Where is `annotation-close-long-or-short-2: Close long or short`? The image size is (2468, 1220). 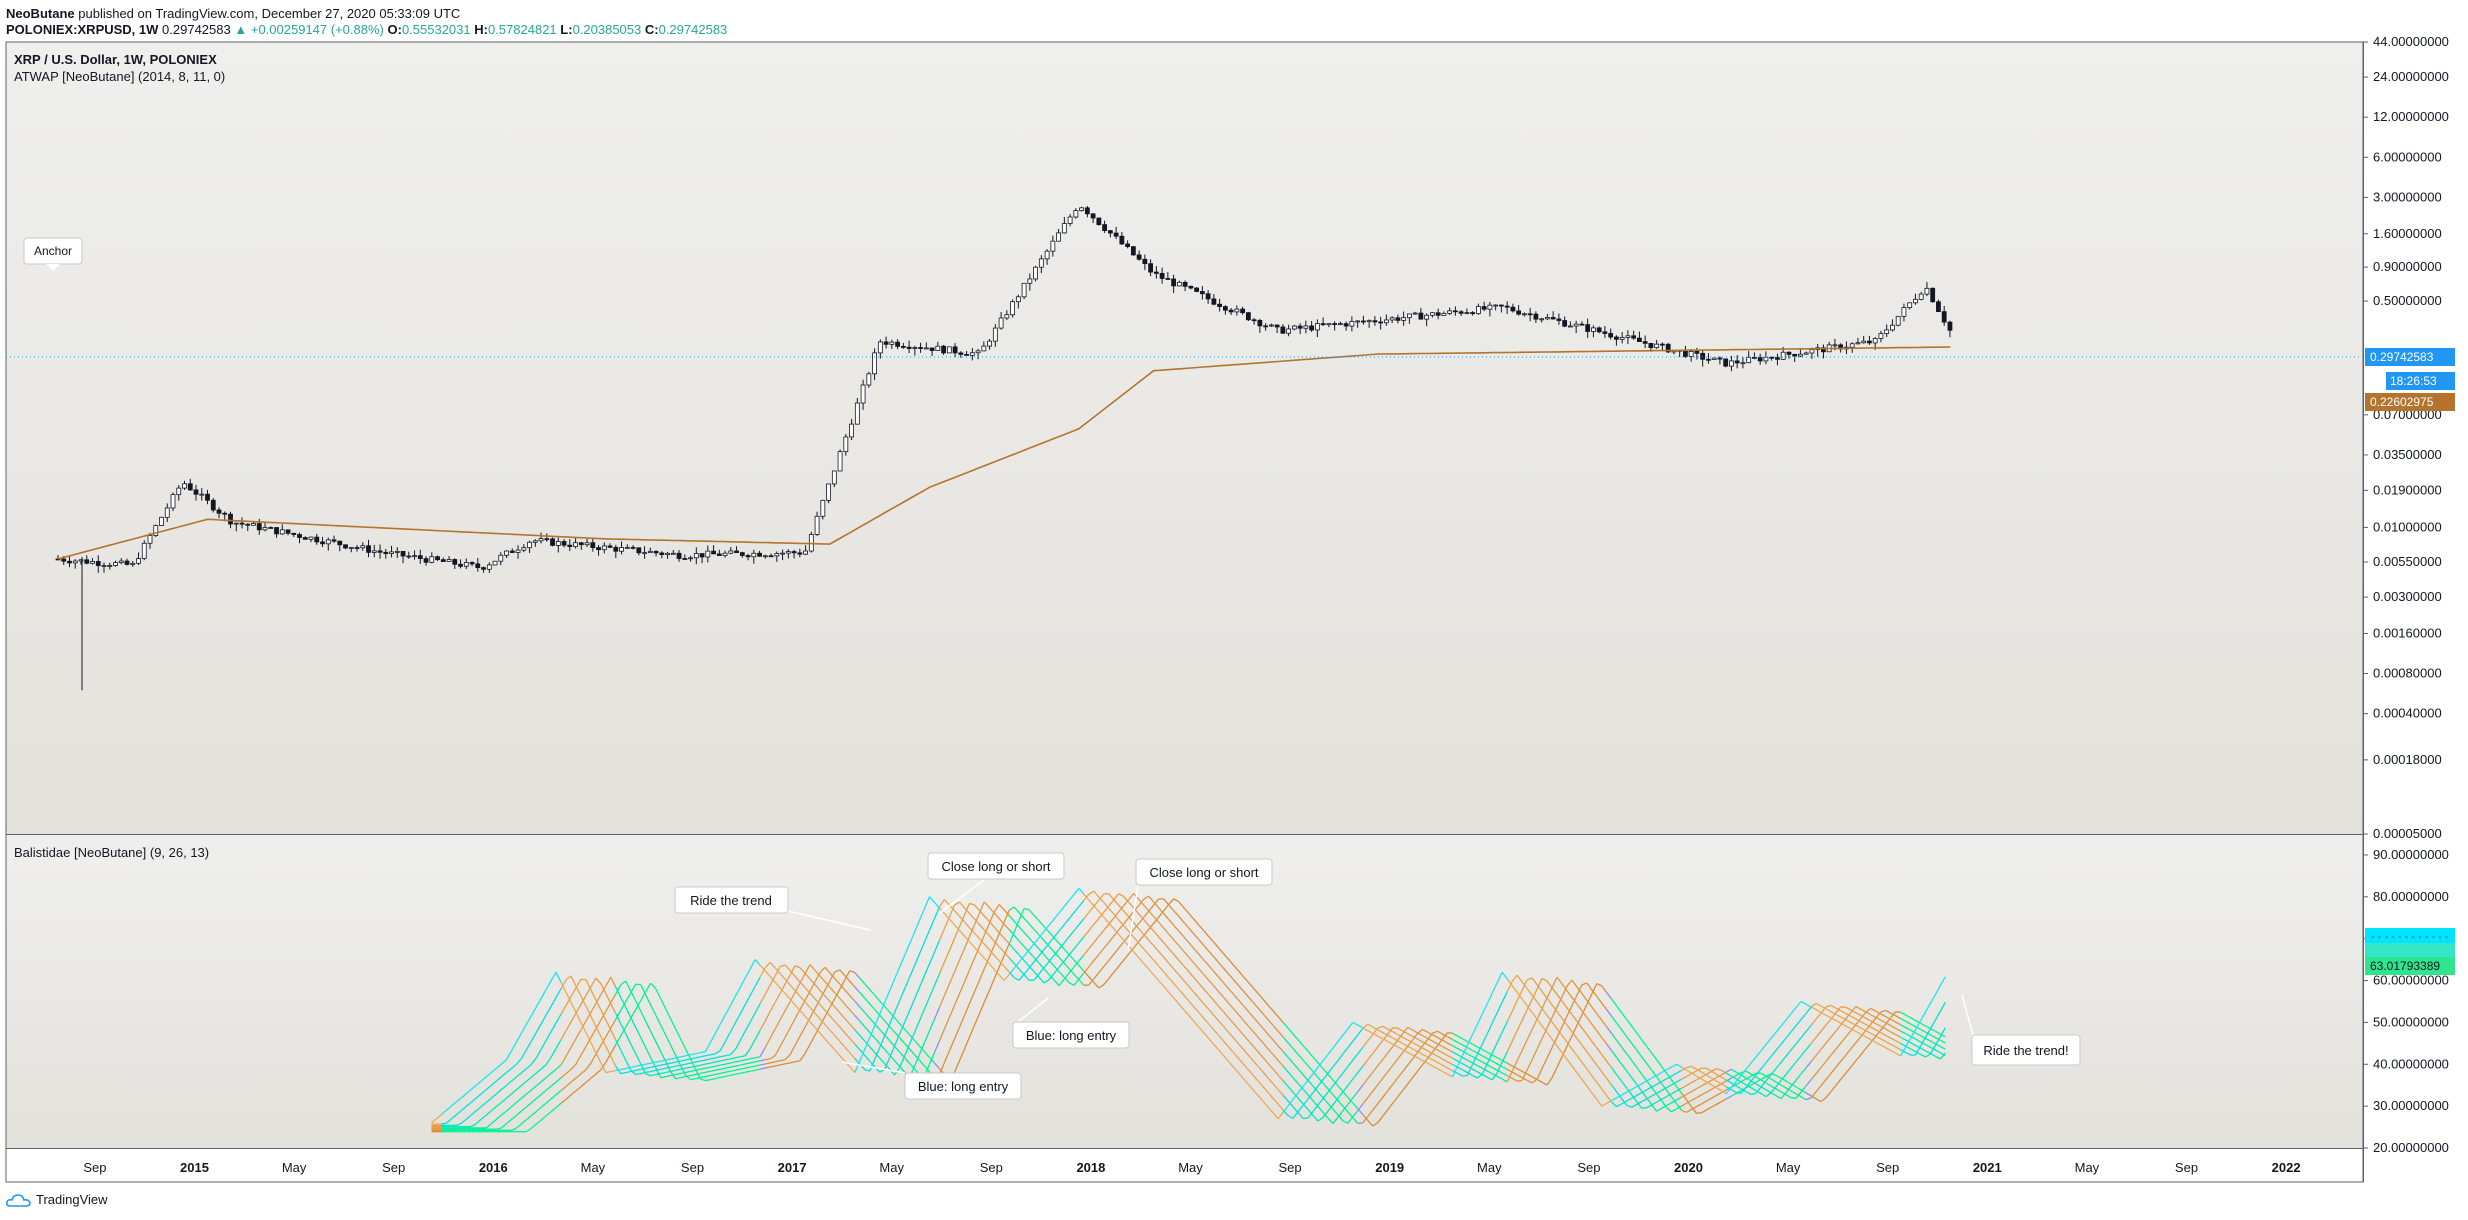 annotation-close-long-or-short-2: Close long or short is located at coordinates (1200, 904).